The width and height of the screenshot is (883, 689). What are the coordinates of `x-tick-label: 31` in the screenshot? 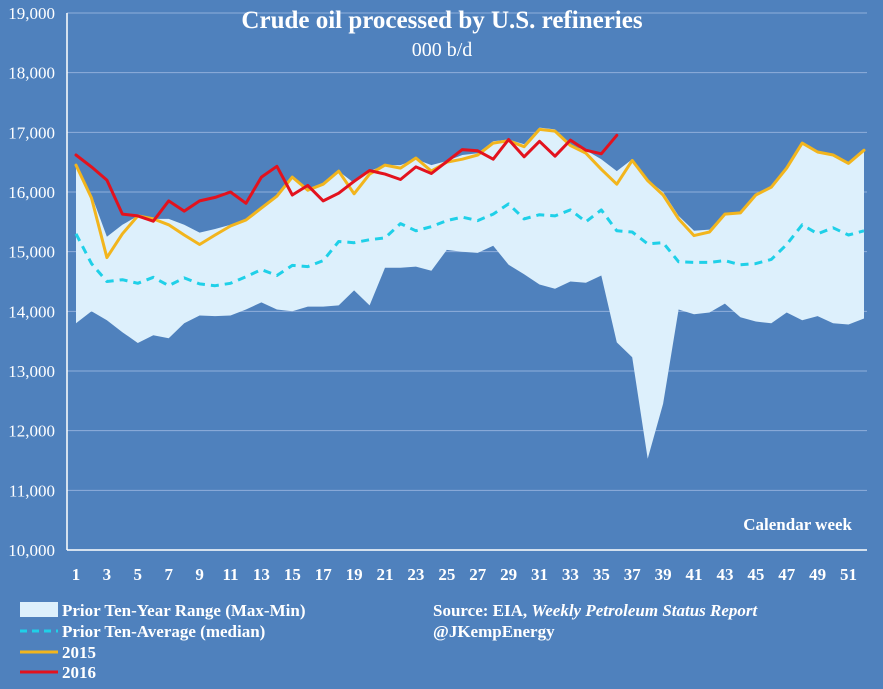 It's located at (539, 574).